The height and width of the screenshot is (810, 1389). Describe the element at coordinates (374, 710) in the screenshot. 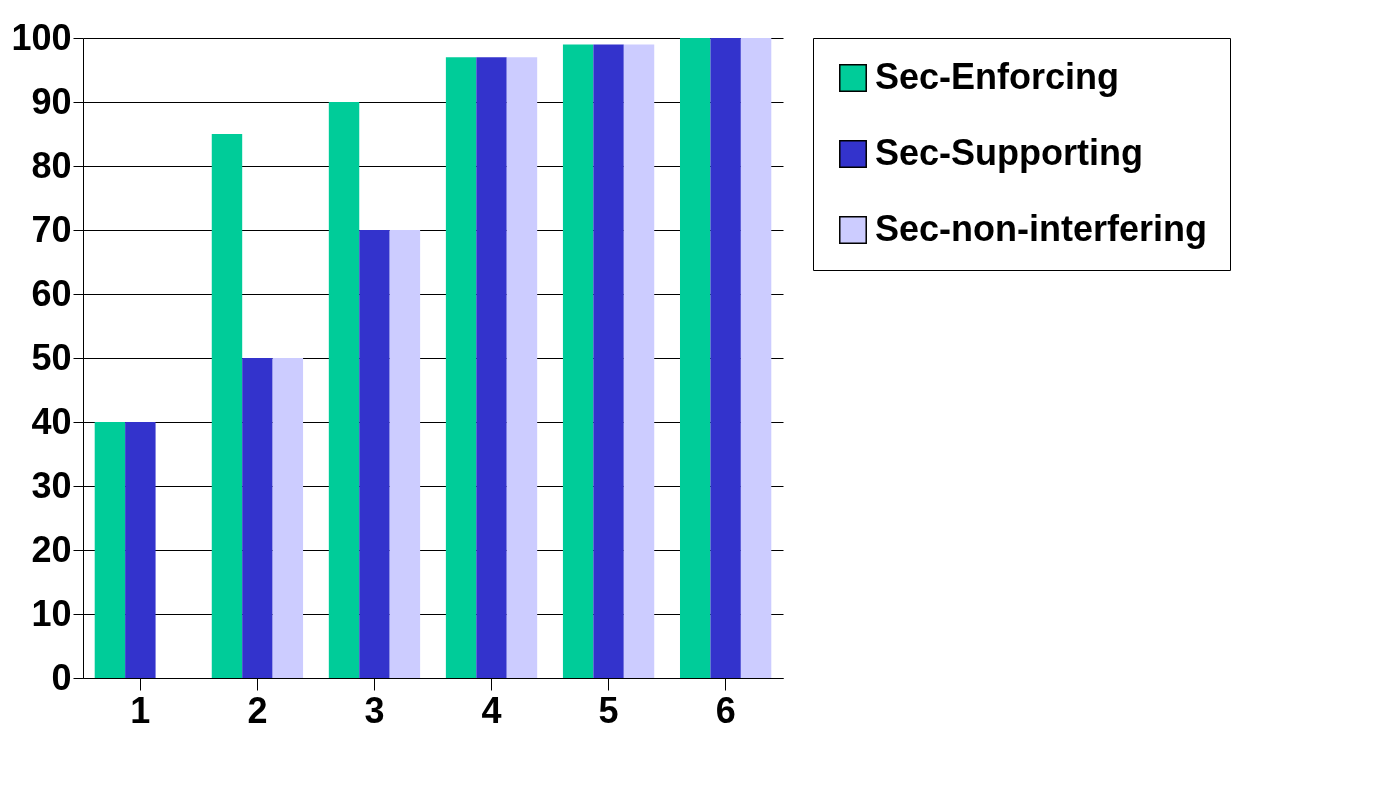

I see `x-tick-label: 3` at that location.